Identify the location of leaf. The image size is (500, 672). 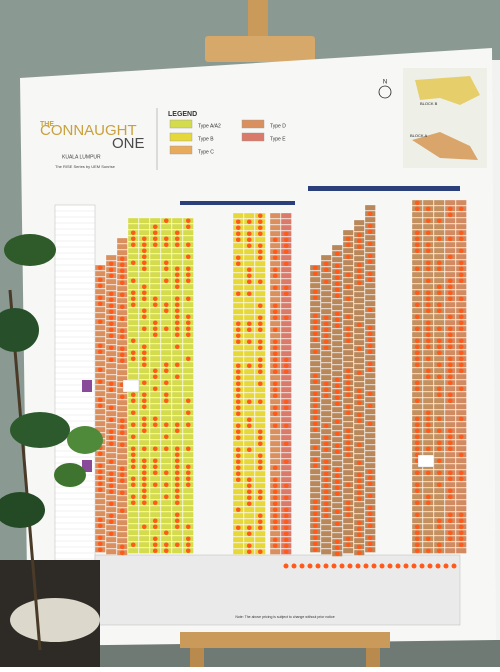
(30, 250).